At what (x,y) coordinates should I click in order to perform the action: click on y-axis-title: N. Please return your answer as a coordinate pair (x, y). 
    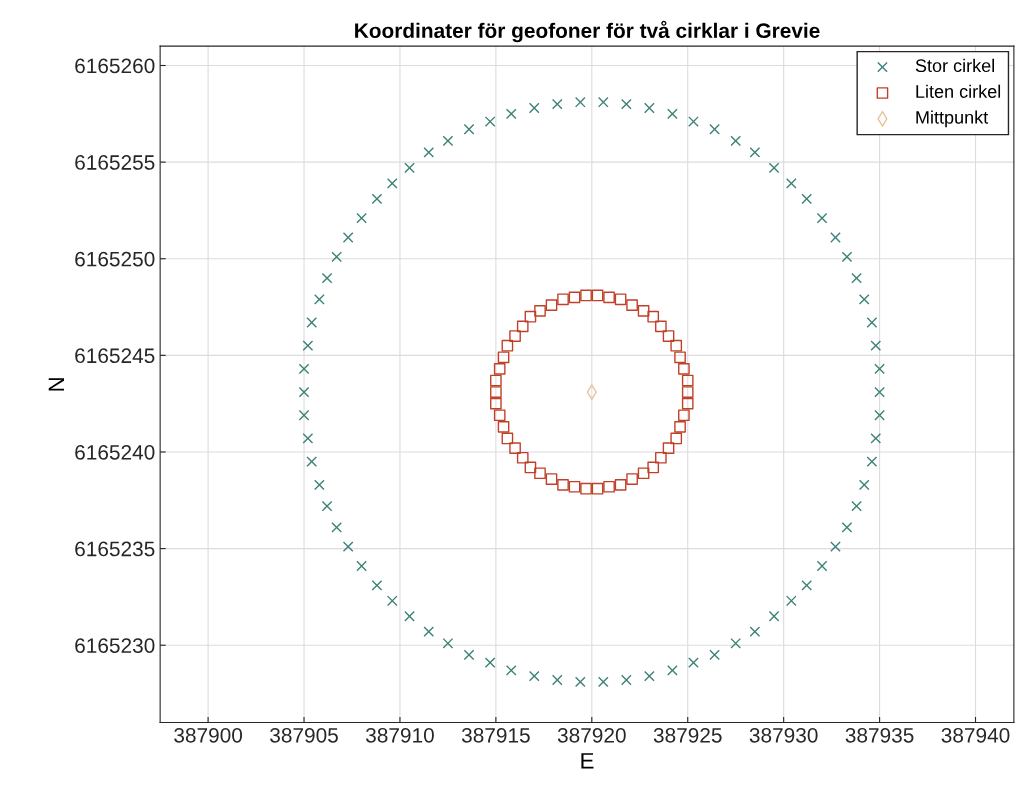
    Looking at the image, I should click on (56, 384).